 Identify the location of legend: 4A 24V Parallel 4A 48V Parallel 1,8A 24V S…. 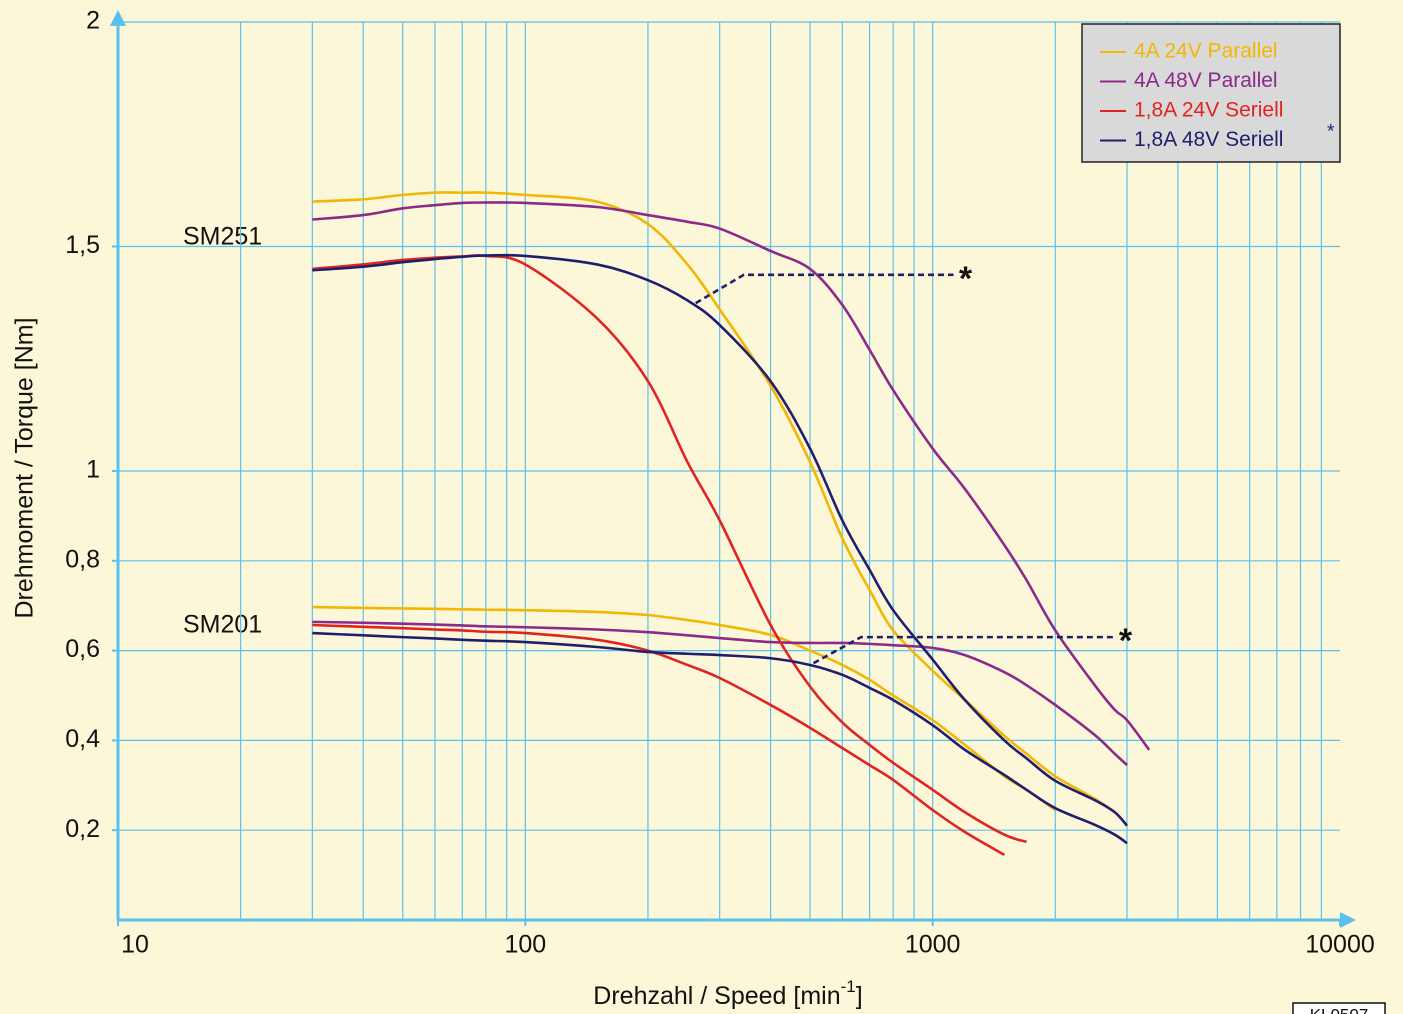
(1211, 93).